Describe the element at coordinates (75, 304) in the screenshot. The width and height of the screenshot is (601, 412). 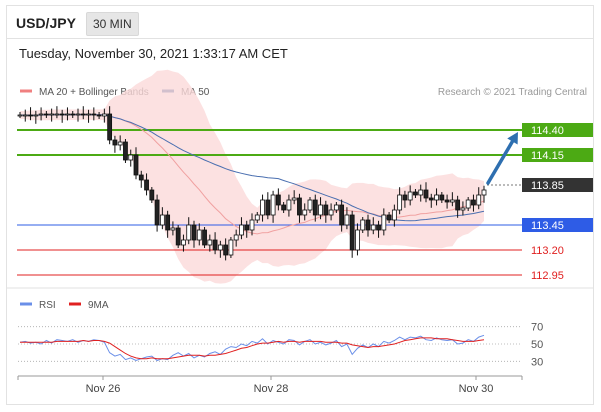
I see `ma9-legend-swatch` at that location.